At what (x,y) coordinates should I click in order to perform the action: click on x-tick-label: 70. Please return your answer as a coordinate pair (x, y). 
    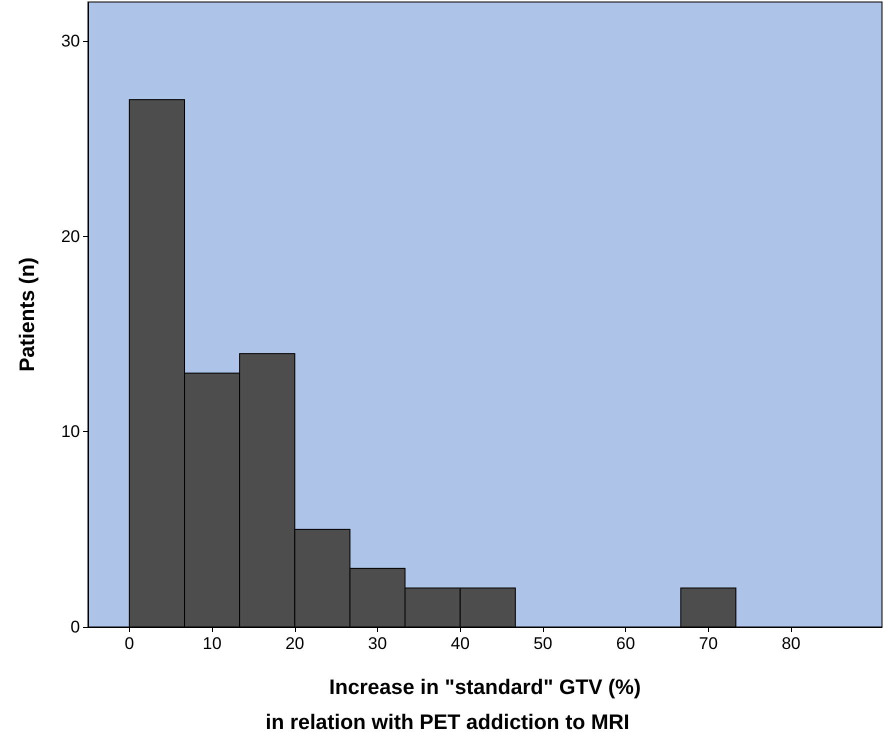
    Looking at the image, I should click on (708, 643).